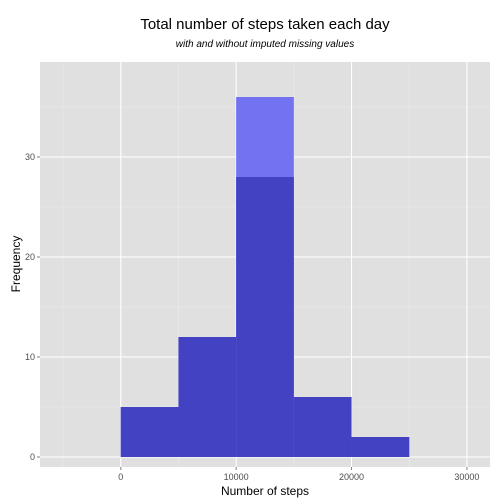  I want to click on y-tick-label: 10, so click(30, 357).